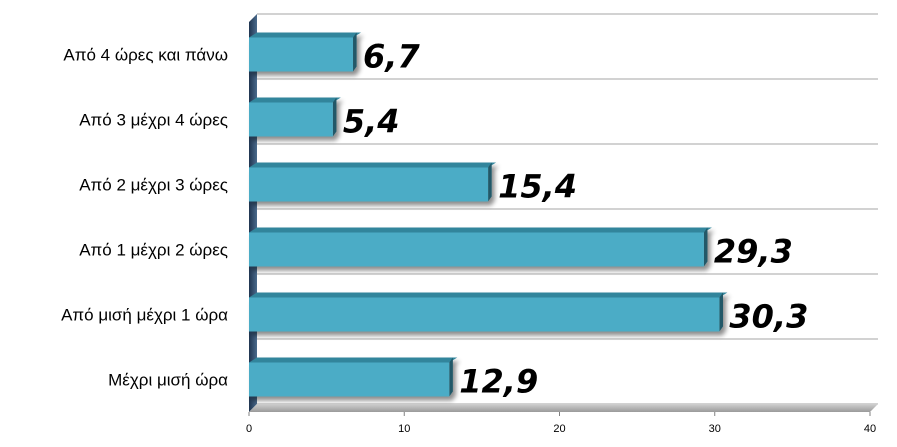  What do you see at coordinates (768, 317) in the screenshot?
I see `data-label: 30,3` at bounding box center [768, 317].